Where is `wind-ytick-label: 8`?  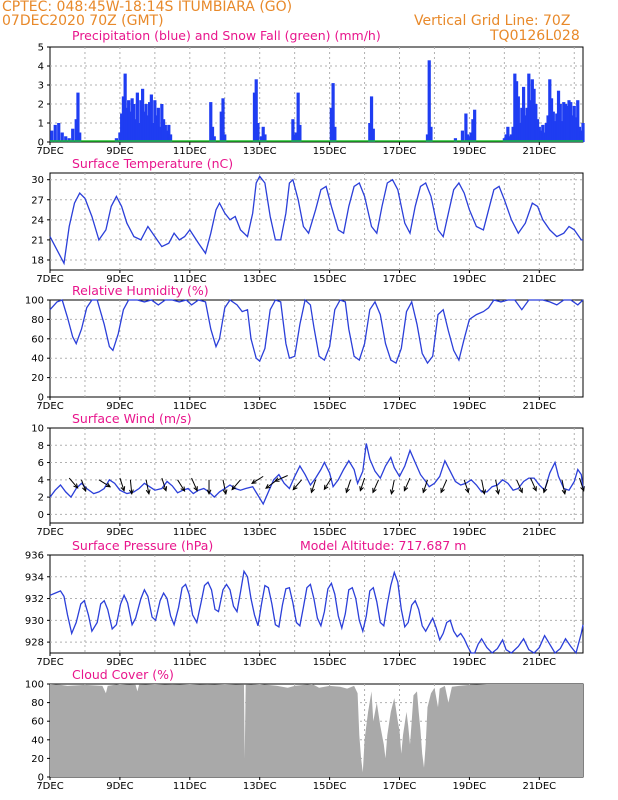 wind-ytick-label: 8 is located at coordinates (41, 446).